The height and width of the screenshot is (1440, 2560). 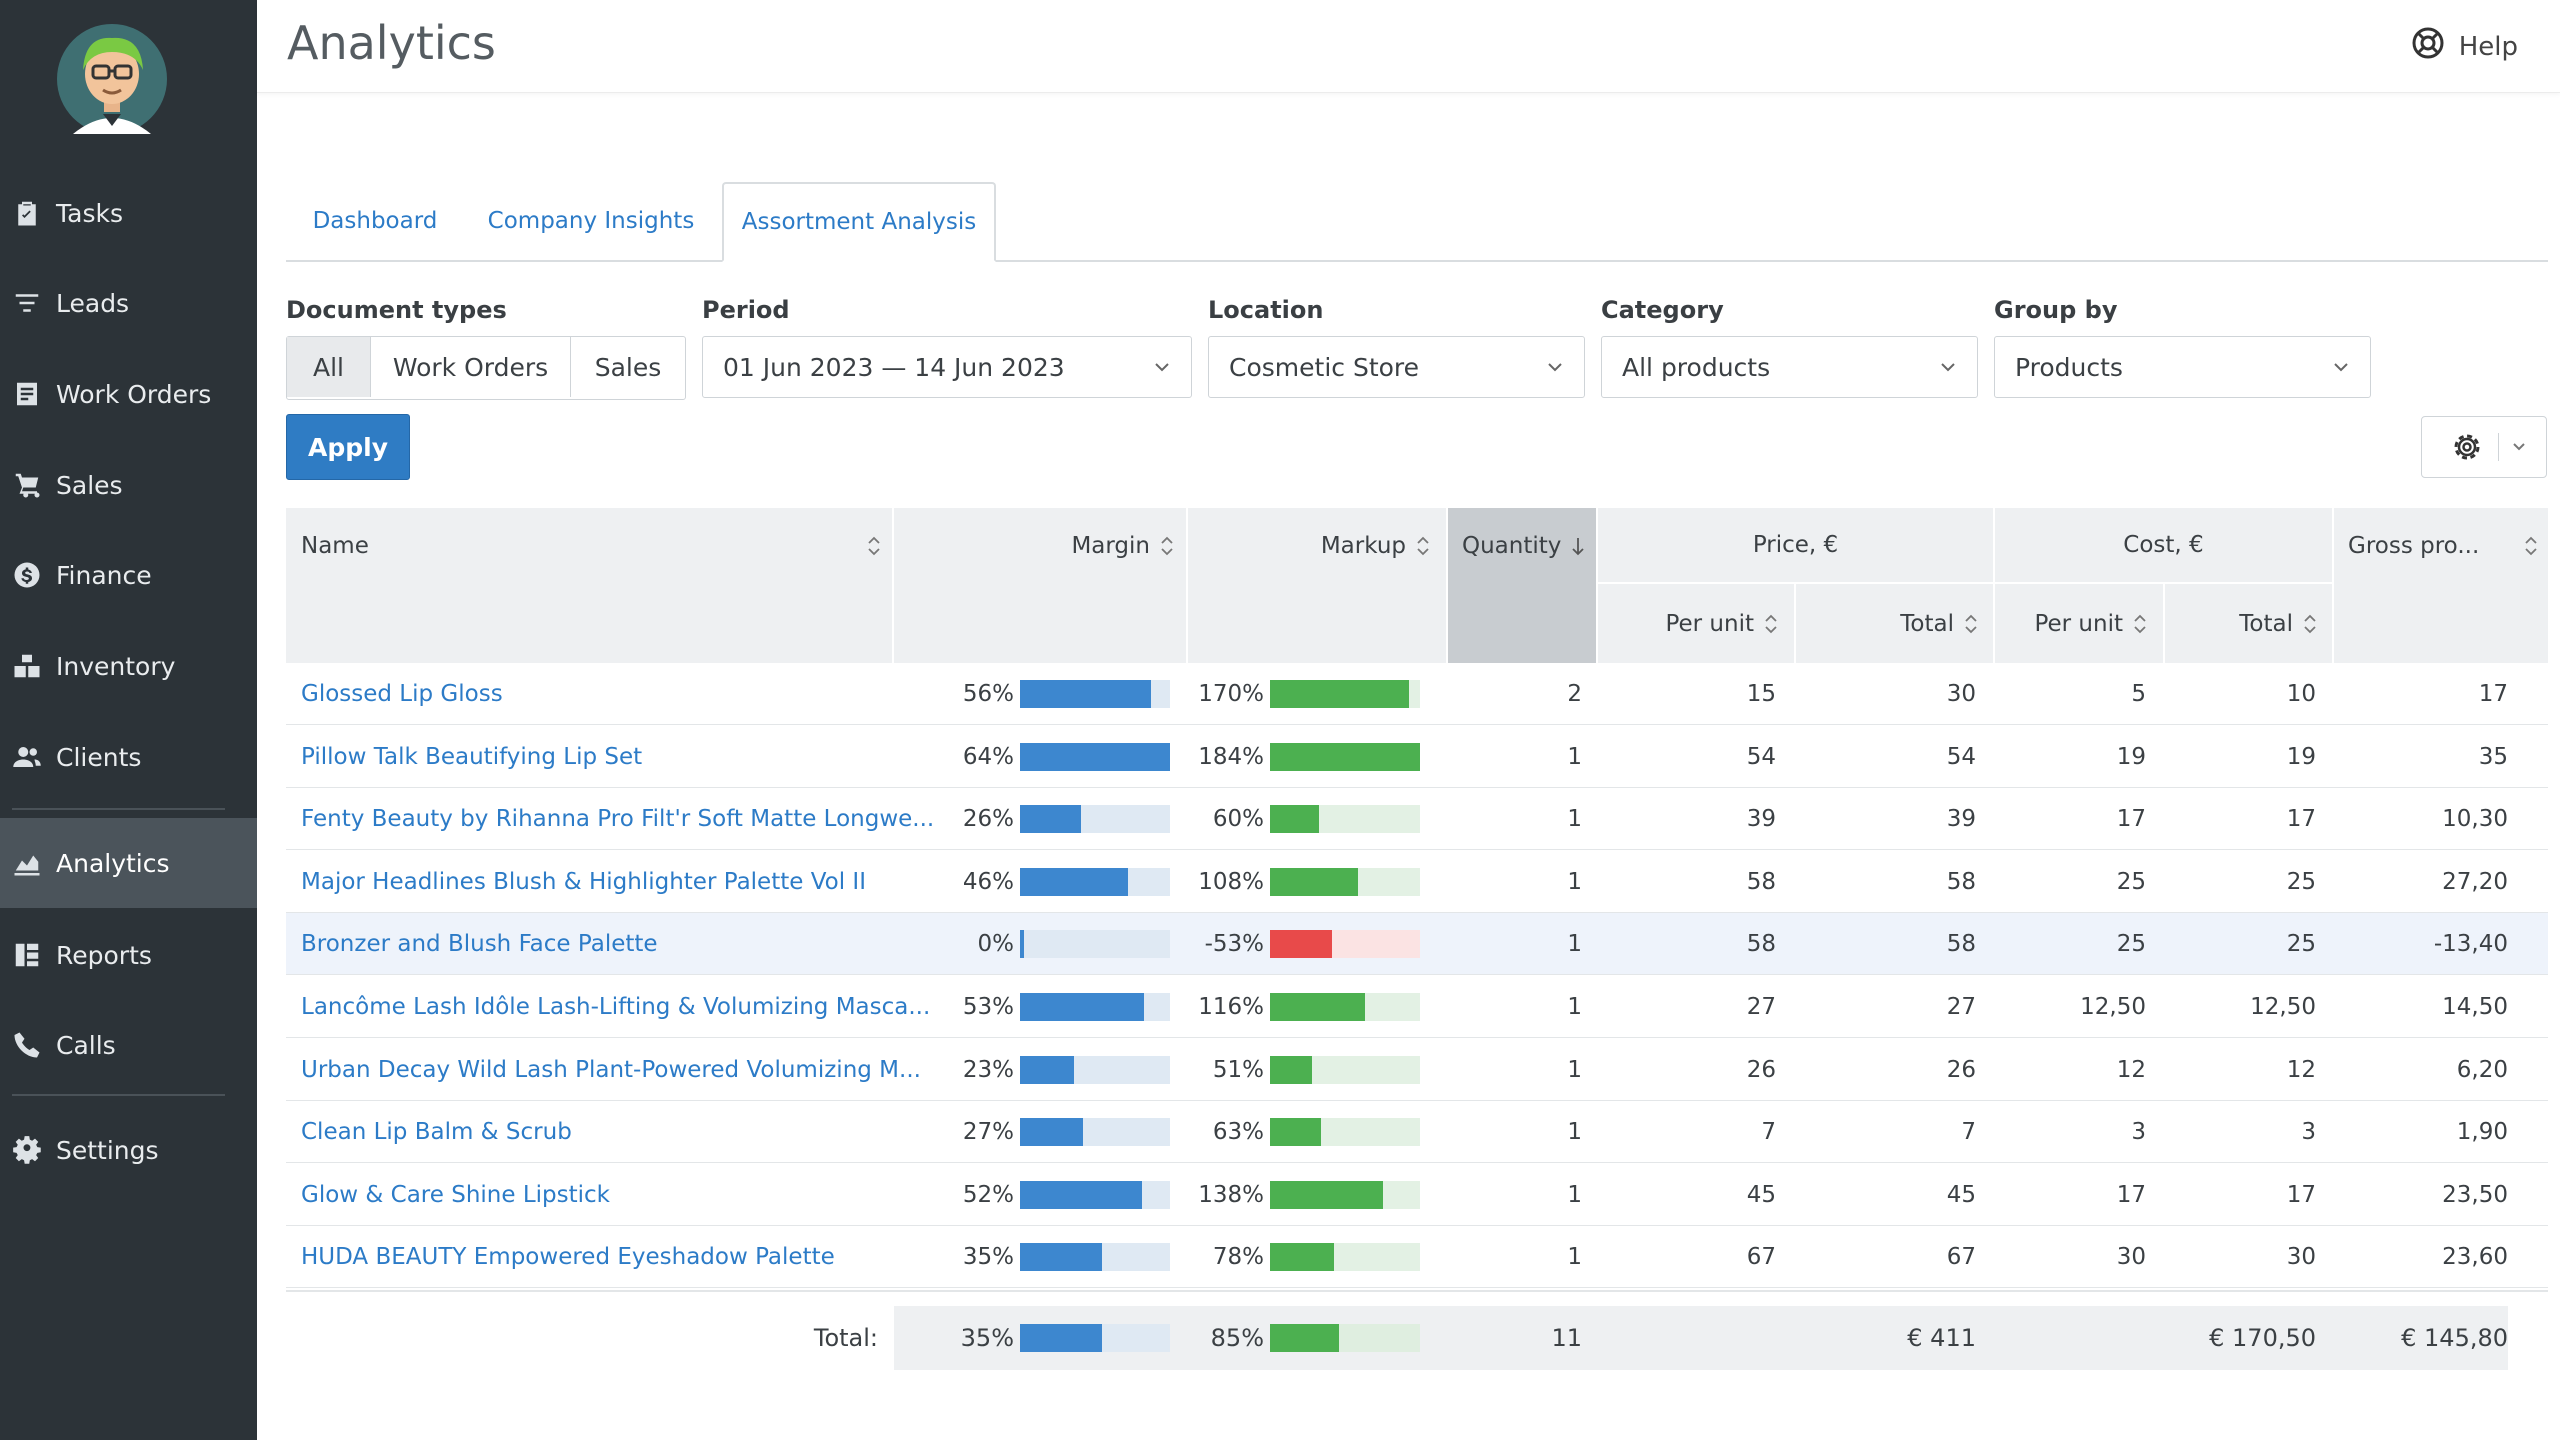 I want to click on table-row: Glossed Lip Gloss 56% 170% 2 15 30 5 10 17, so click(x=1417, y=694).